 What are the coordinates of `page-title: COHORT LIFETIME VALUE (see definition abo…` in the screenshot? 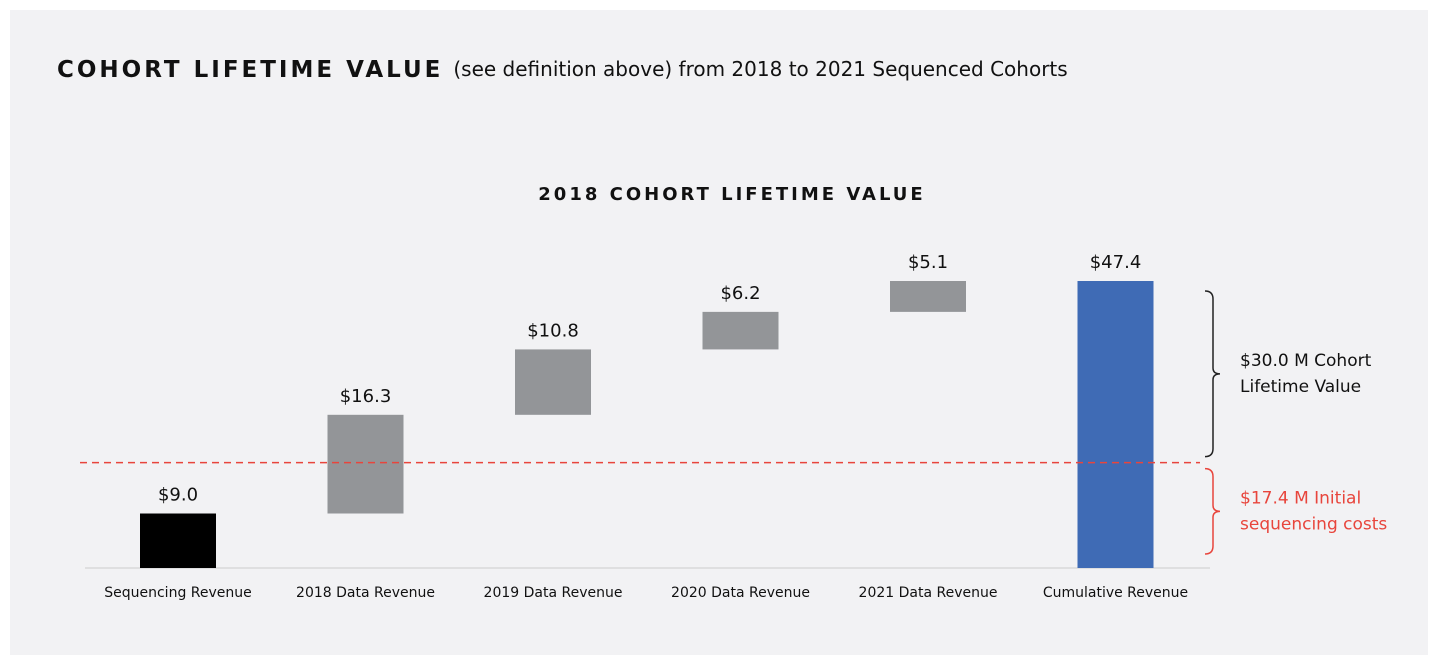 It's located at (562, 70).